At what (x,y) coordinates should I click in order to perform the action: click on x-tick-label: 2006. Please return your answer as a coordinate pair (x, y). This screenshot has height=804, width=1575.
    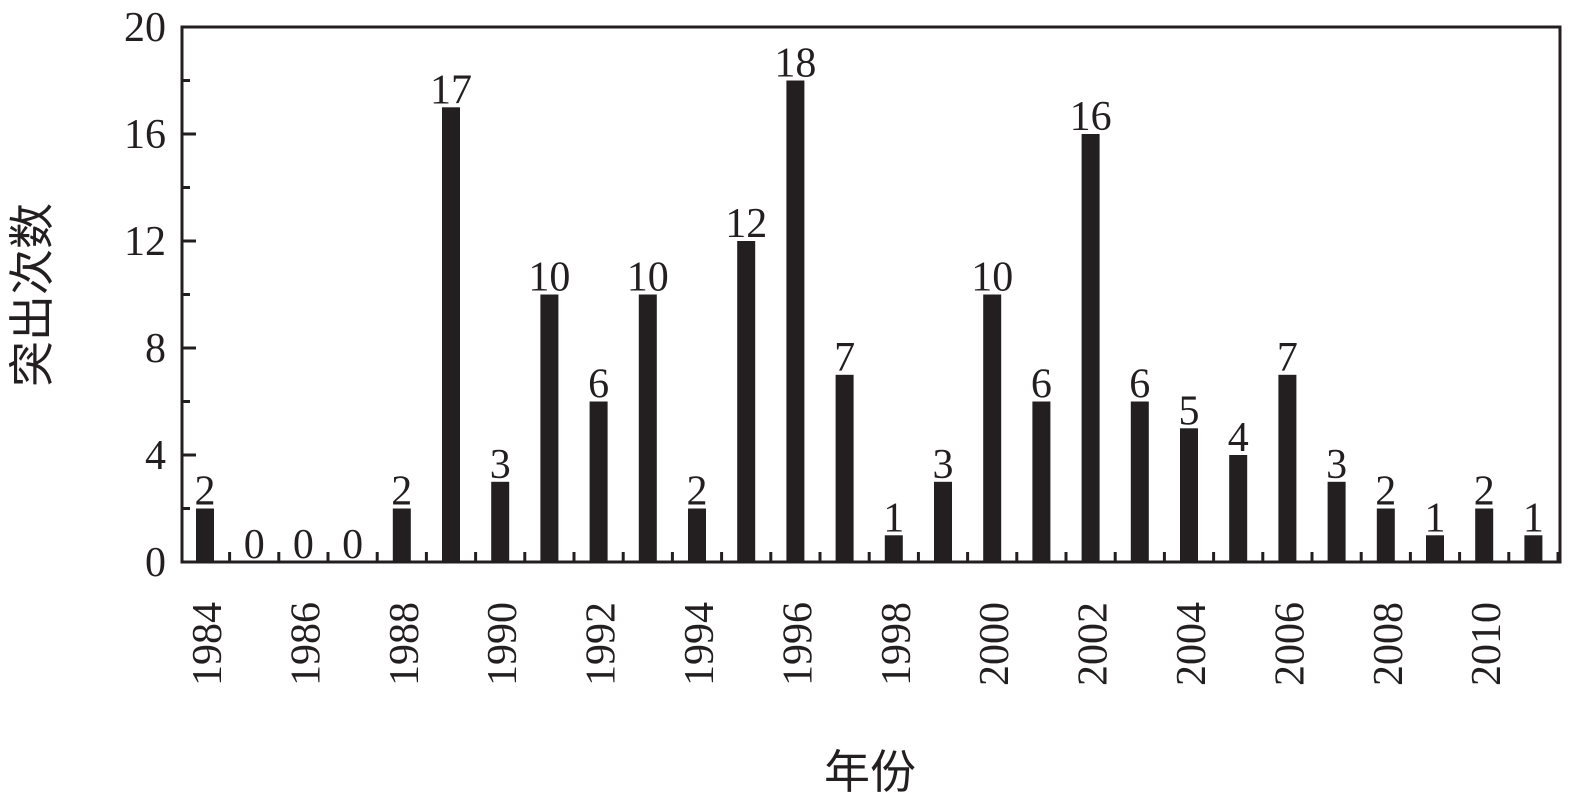
    Looking at the image, I should click on (1290, 644).